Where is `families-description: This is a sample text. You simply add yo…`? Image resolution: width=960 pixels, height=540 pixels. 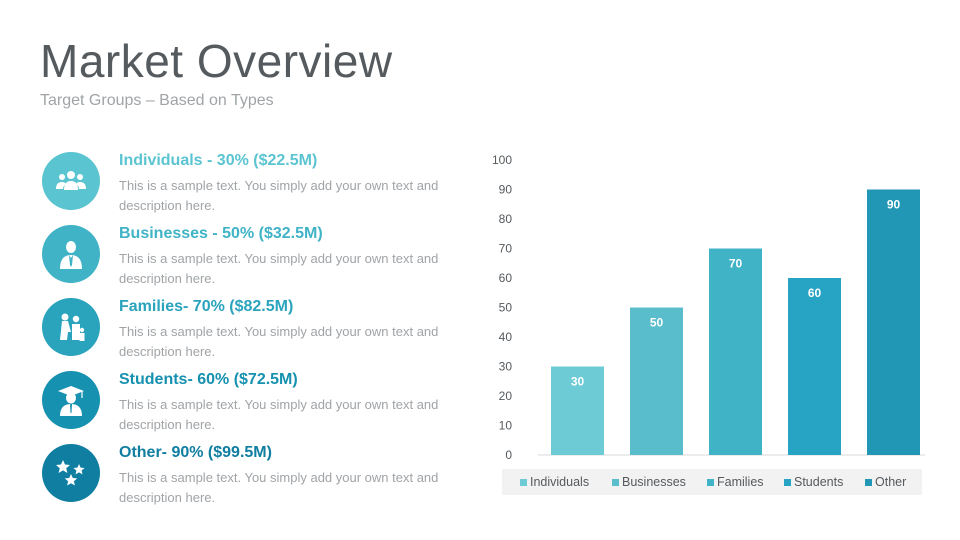 families-description: This is a sample text. You simply add yo… is located at coordinates (279, 341).